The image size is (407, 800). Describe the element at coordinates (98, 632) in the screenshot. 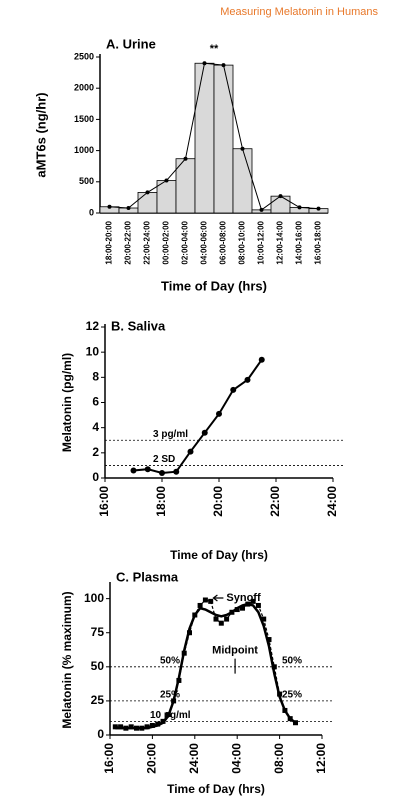

I see `y-tick-label: 75` at that location.